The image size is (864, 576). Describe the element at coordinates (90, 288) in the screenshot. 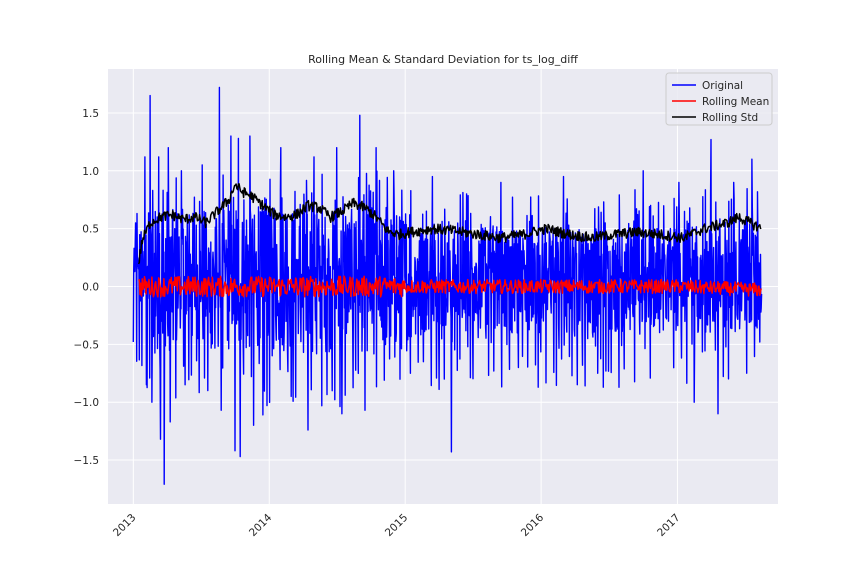

I see `y-tick-label: 0.0` at that location.